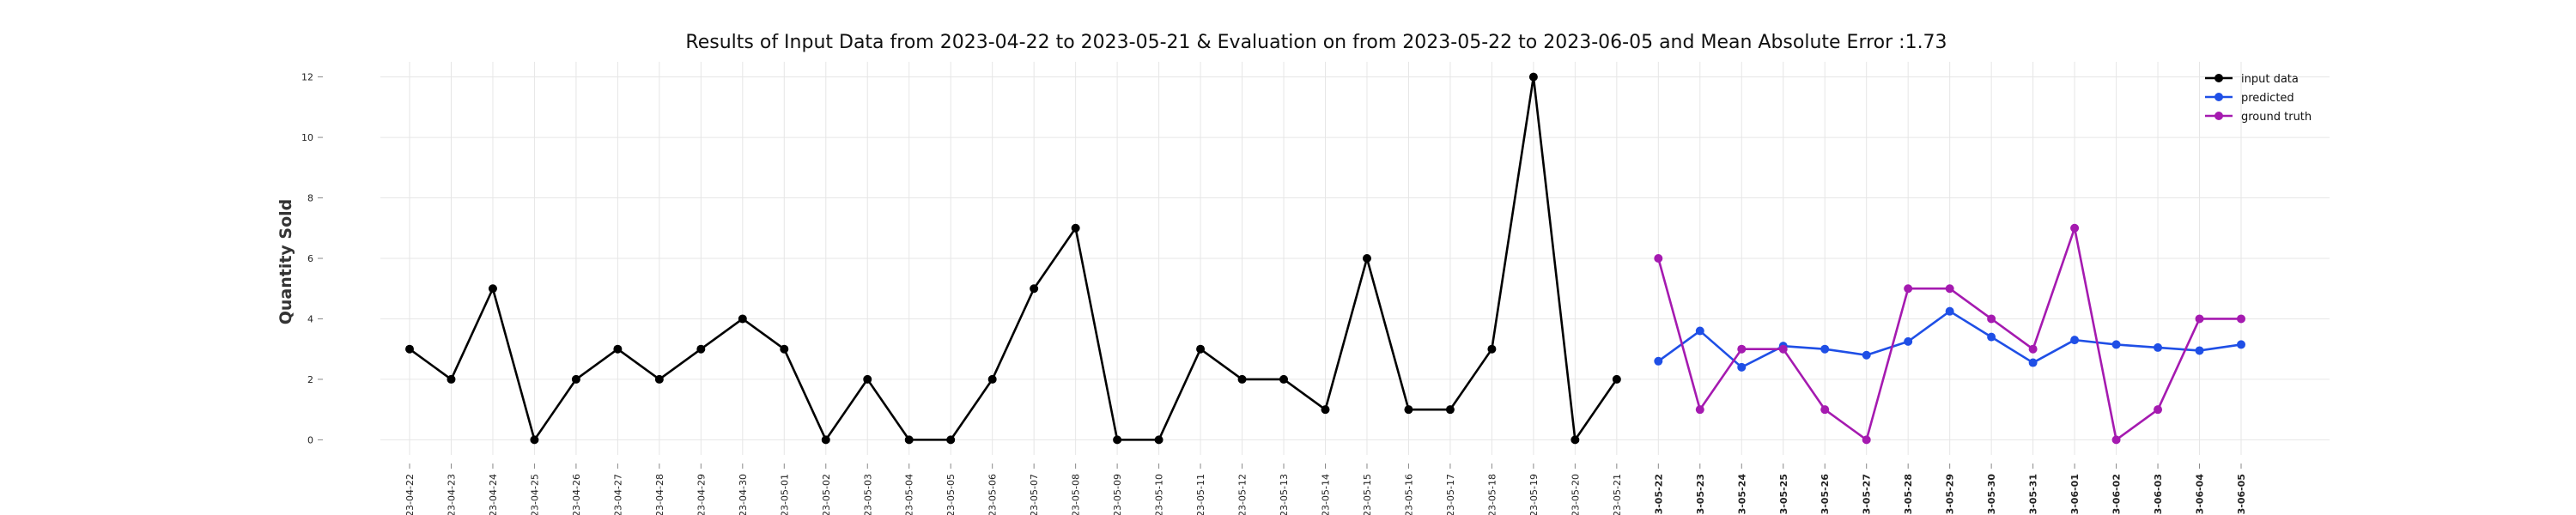  What do you see at coordinates (744, 494) in the screenshot?
I see `x-tick-label: -23-04-30` at bounding box center [744, 494].